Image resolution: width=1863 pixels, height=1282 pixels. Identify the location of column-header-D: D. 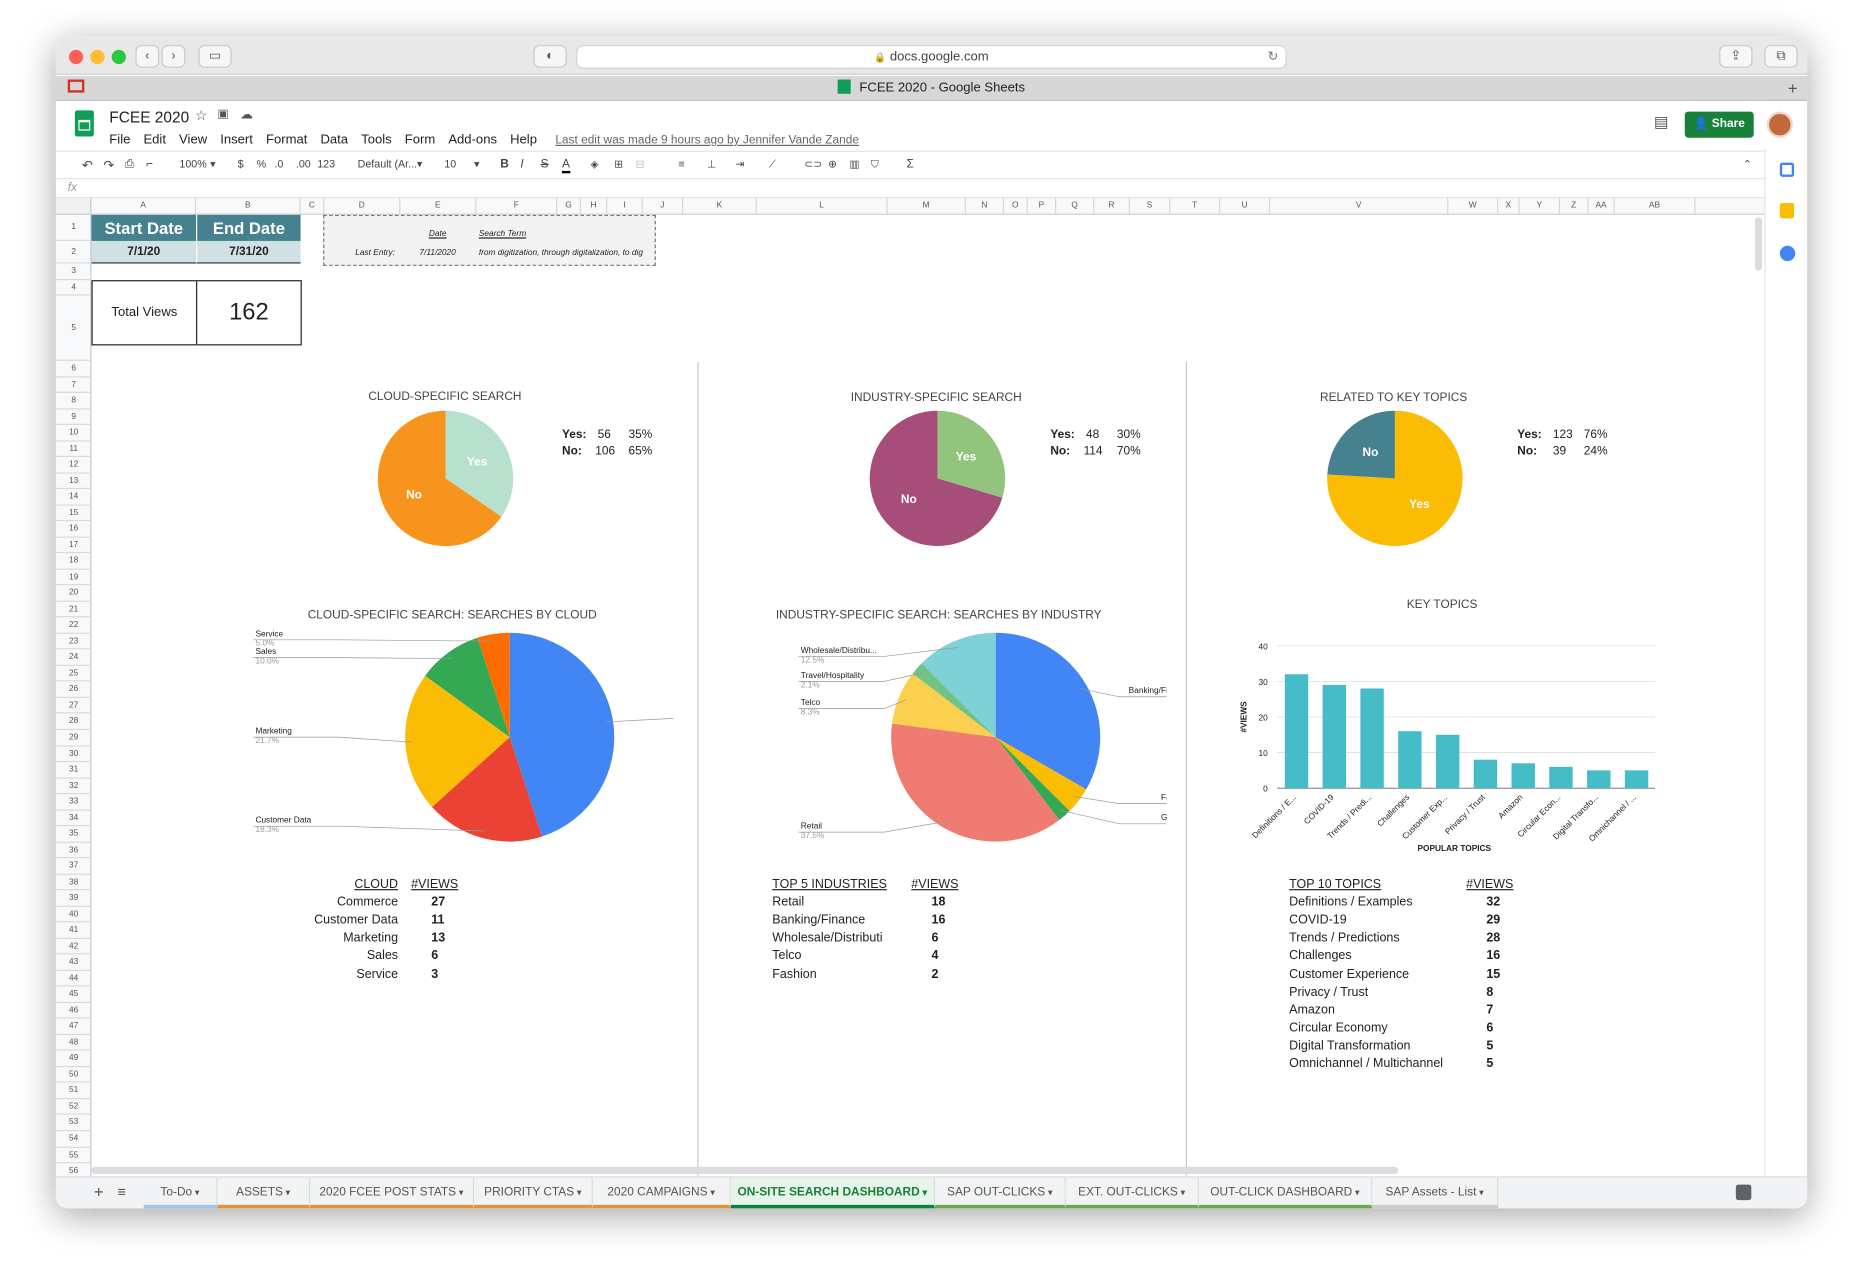
(362, 206).